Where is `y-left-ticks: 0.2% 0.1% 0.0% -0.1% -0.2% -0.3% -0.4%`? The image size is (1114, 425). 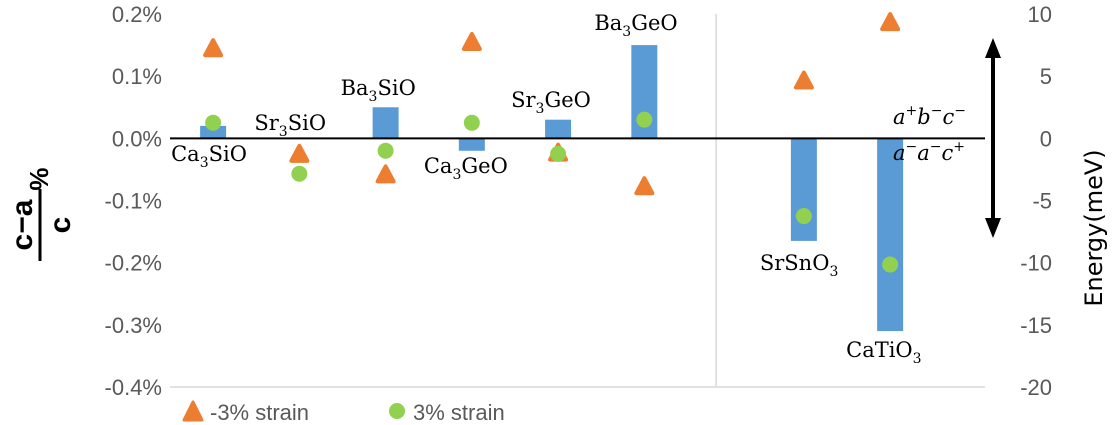 y-left-ticks: 0.2% 0.1% 0.0% -0.1% -0.2% -0.3% -0.4% is located at coordinates (133, 201).